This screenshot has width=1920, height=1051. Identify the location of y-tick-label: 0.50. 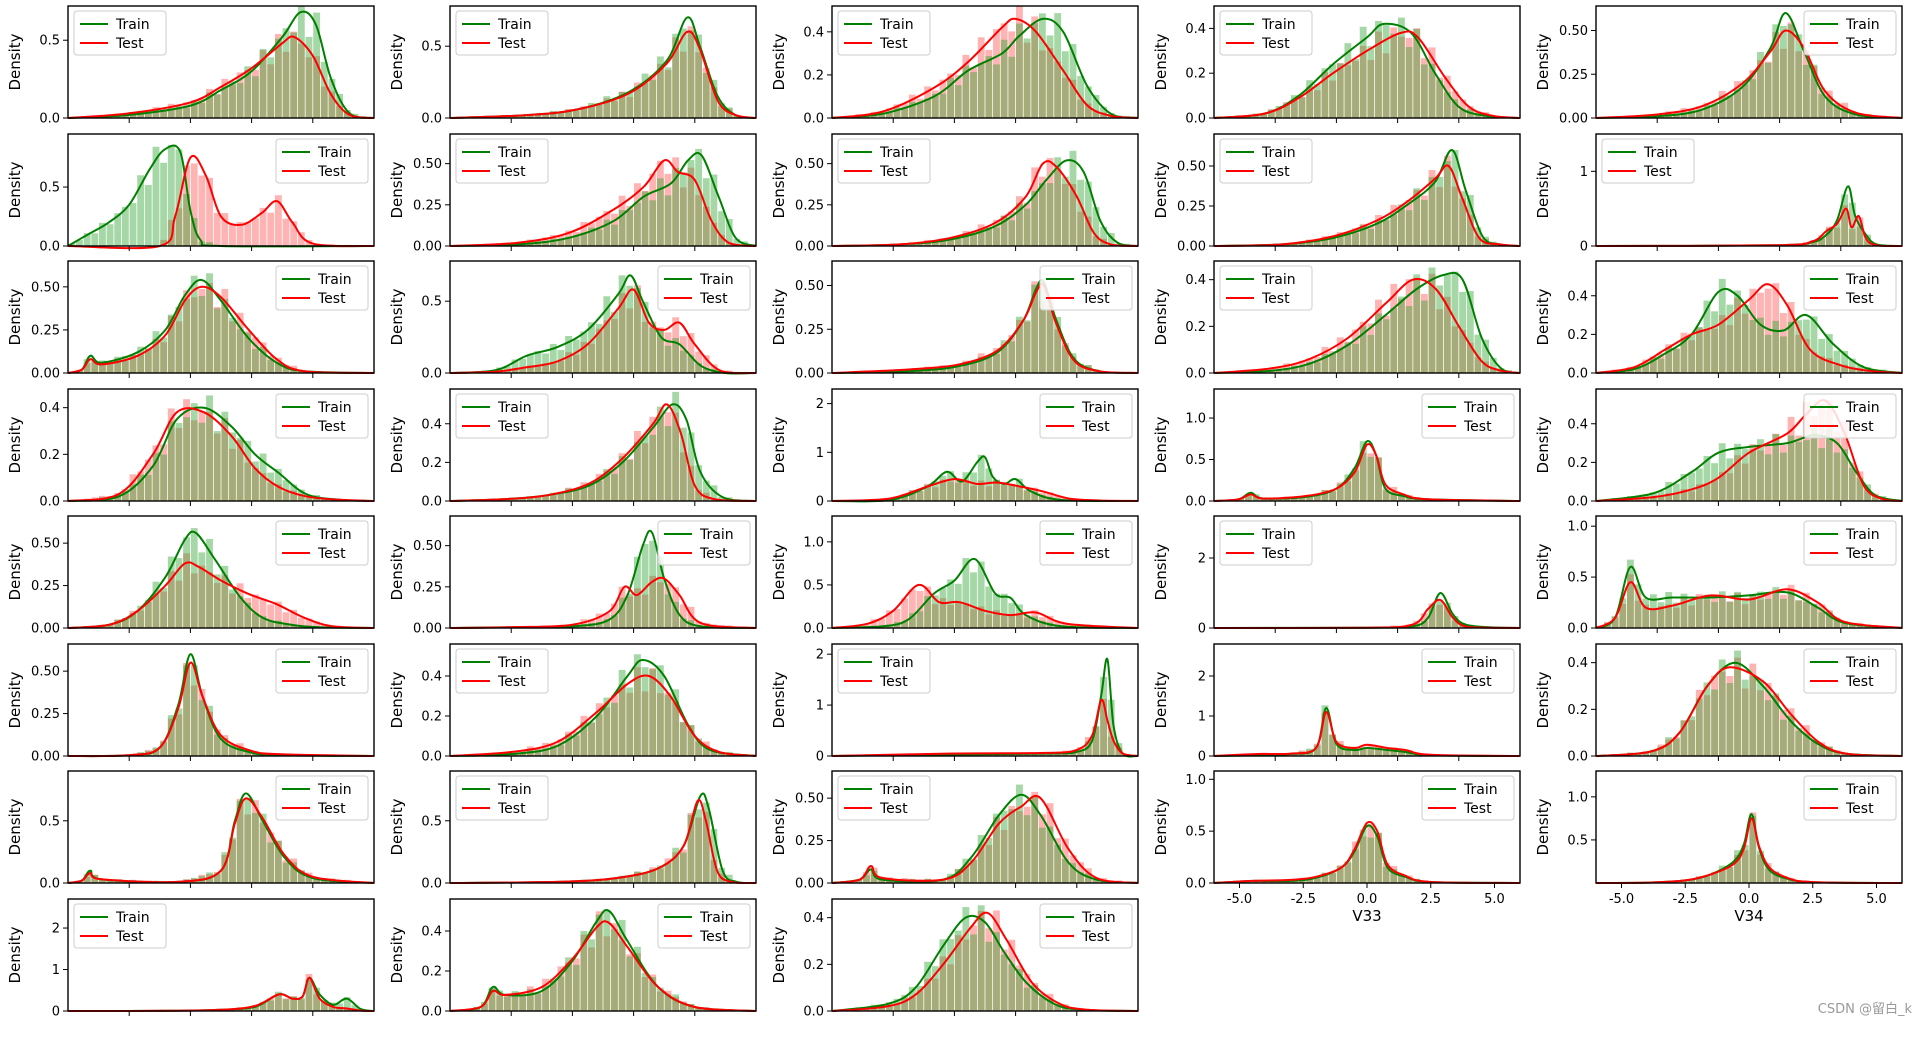
(427, 164).